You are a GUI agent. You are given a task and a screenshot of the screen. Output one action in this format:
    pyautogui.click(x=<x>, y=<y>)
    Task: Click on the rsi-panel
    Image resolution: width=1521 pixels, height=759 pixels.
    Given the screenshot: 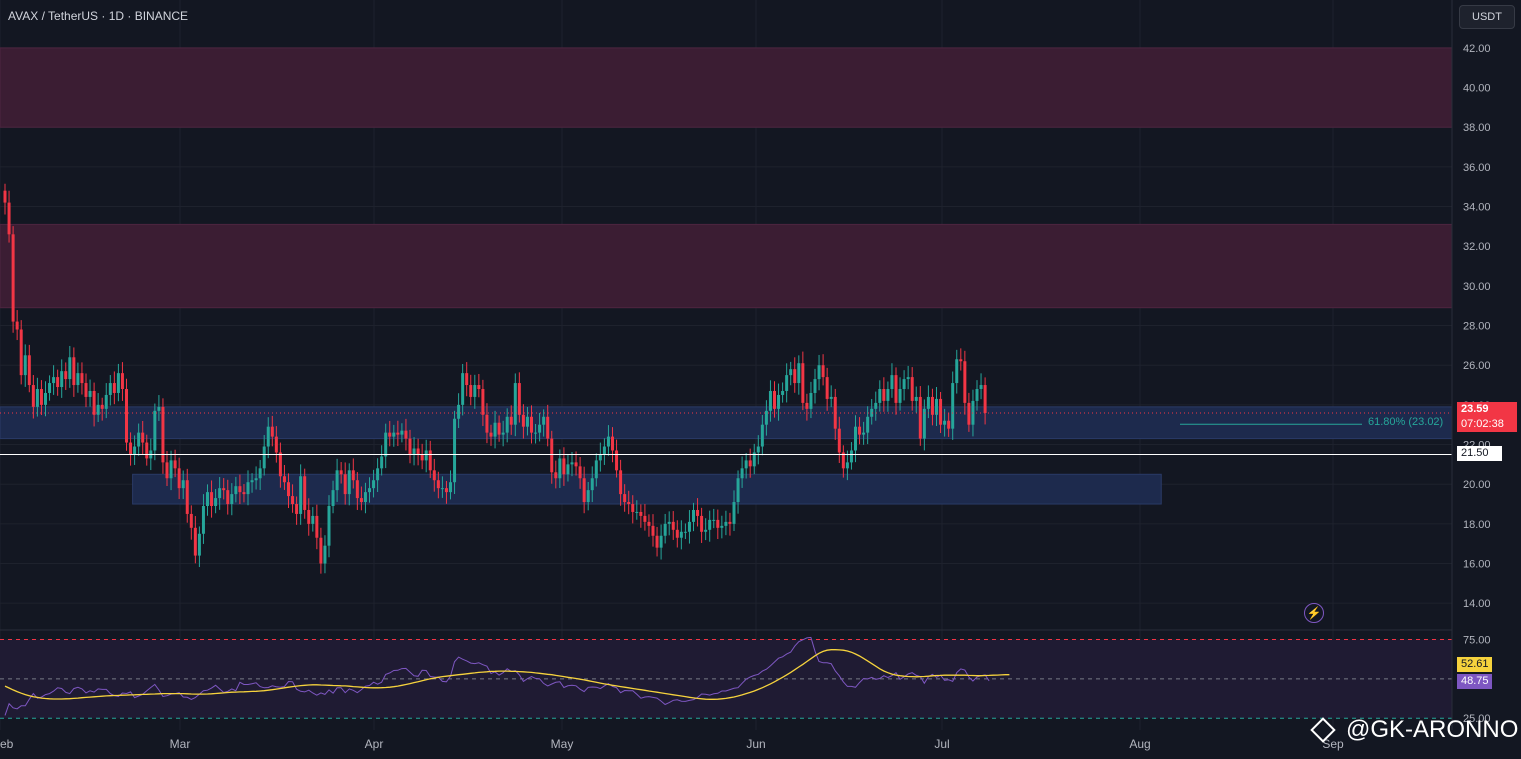 What is the action you would take?
    pyautogui.click(x=726, y=677)
    